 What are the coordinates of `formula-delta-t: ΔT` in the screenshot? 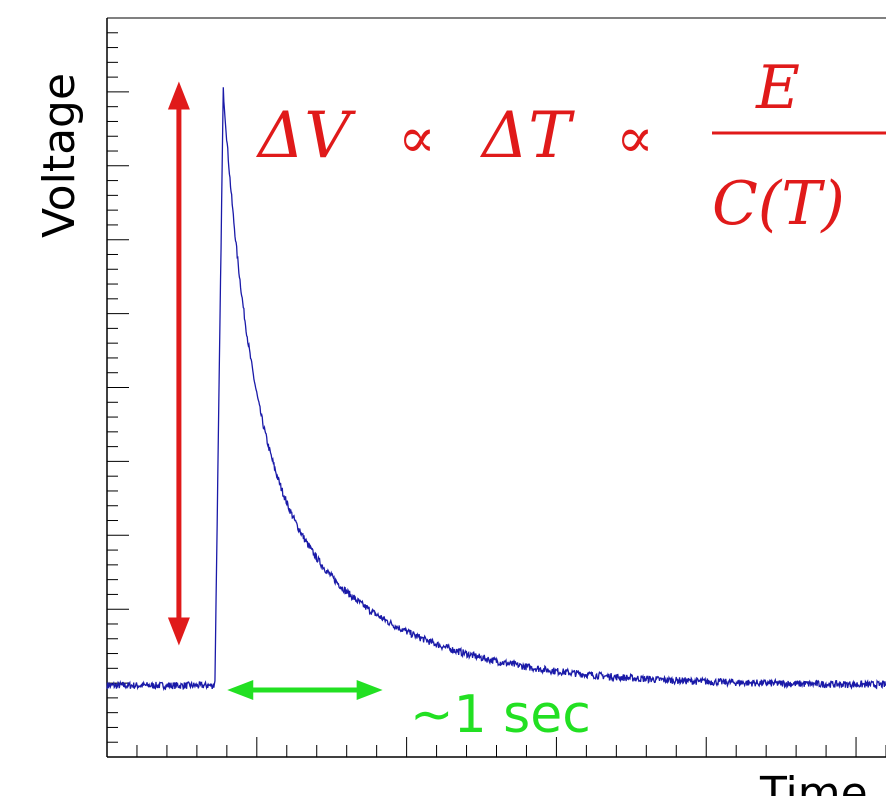 It's located at (527, 136).